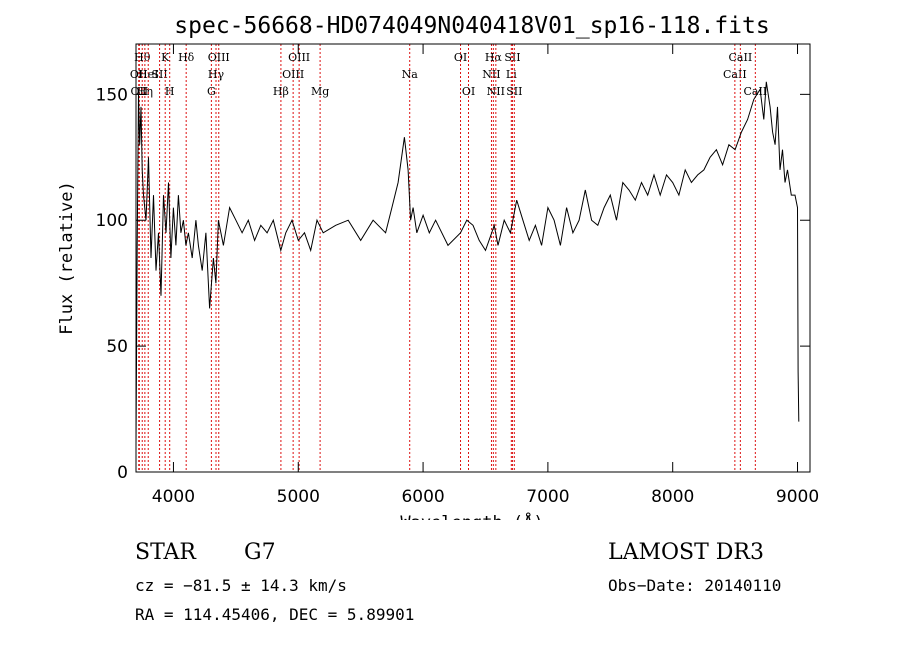 The height and width of the screenshot is (649, 900). Describe the element at coordinates (170, 91) in the screenshot. I see `line-label-7: H` at that location.